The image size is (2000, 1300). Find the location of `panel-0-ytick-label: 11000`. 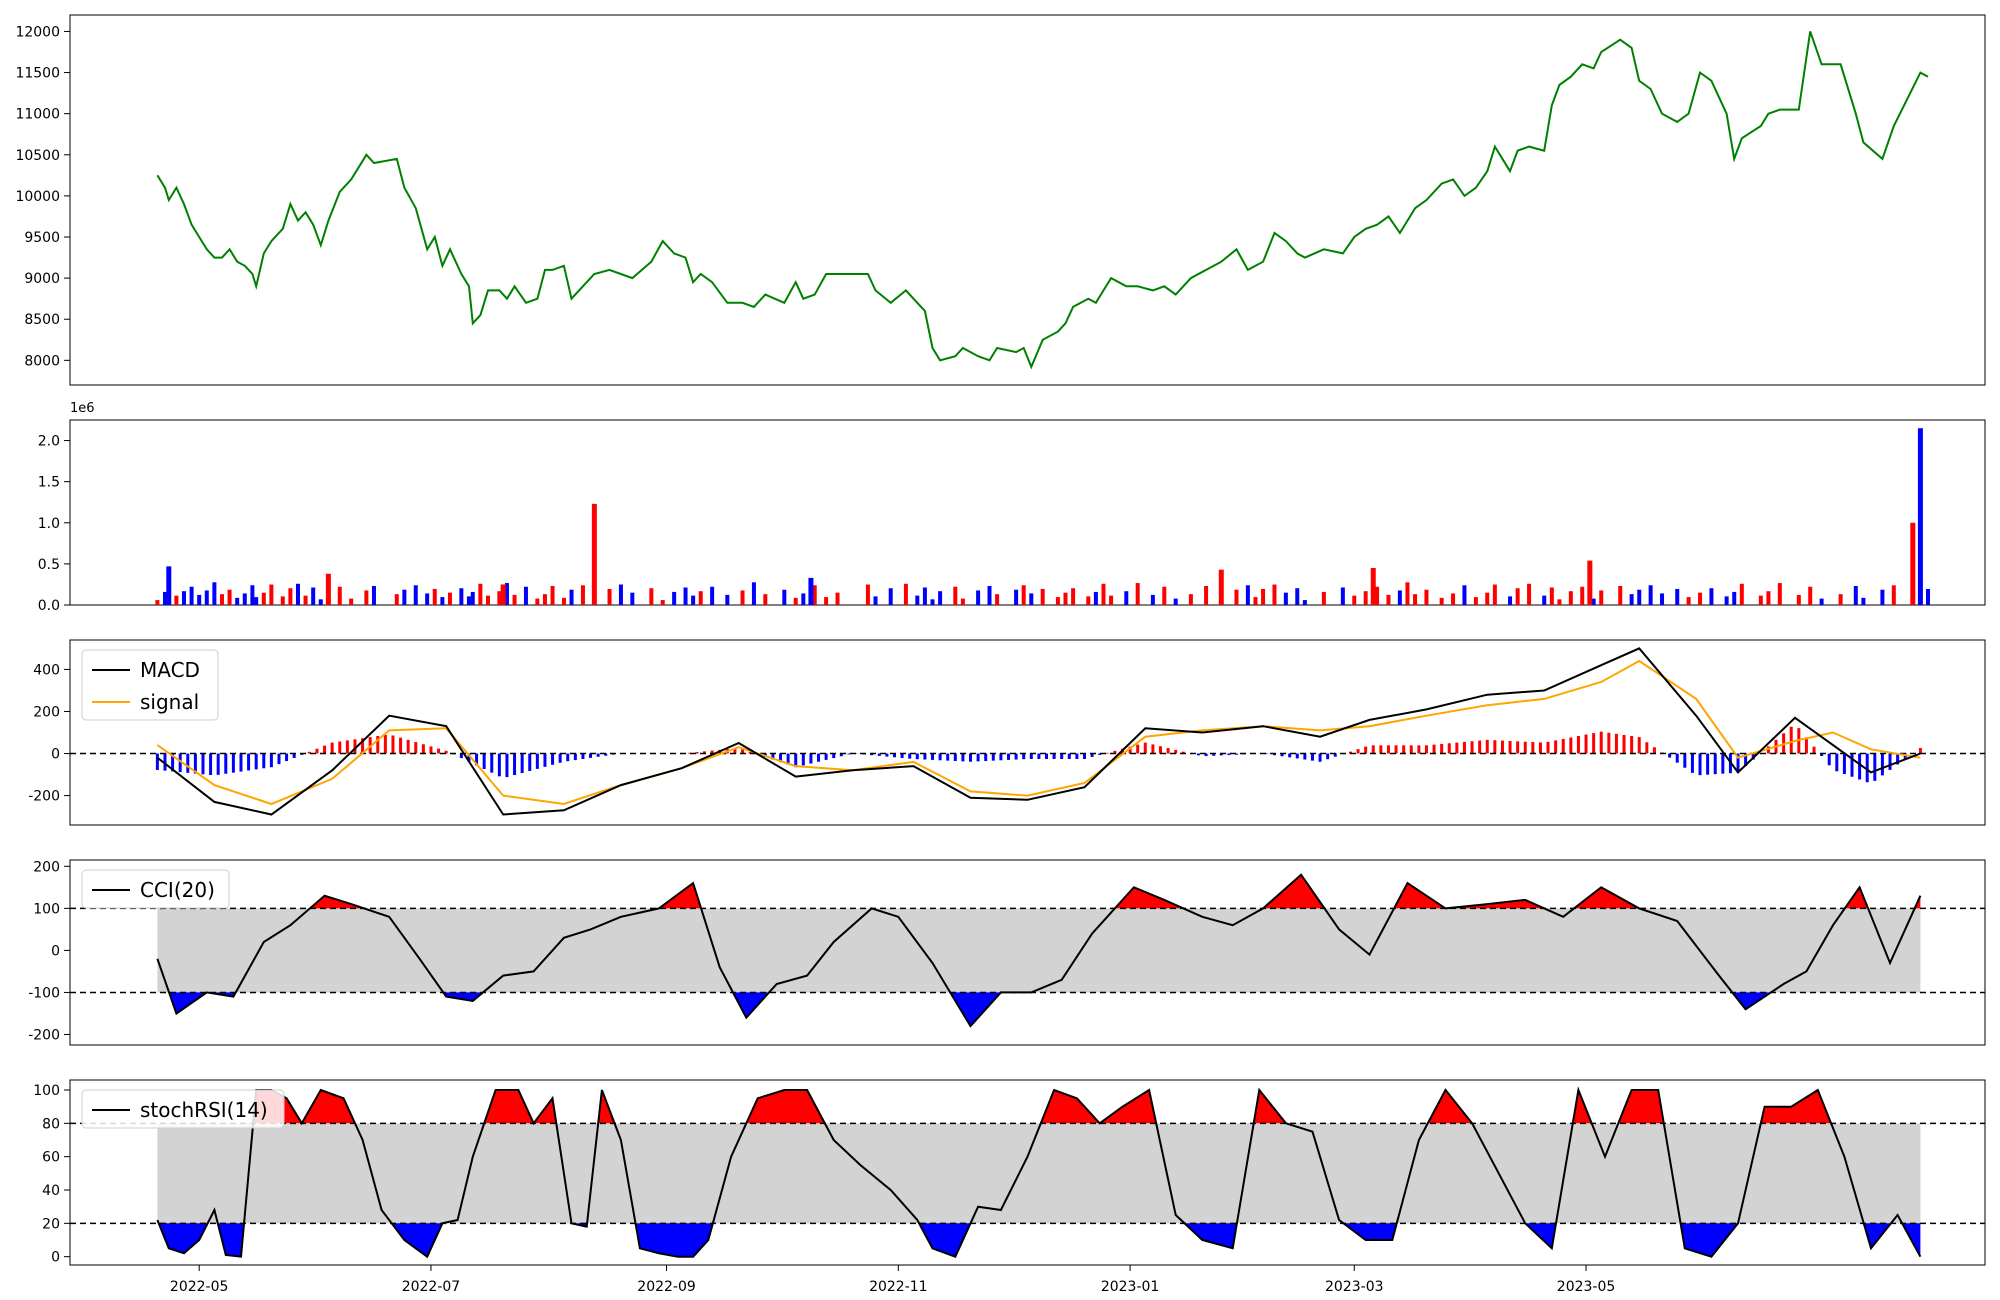

panel-0-ytick-label: 11000 is located at coordinates (37, 115).